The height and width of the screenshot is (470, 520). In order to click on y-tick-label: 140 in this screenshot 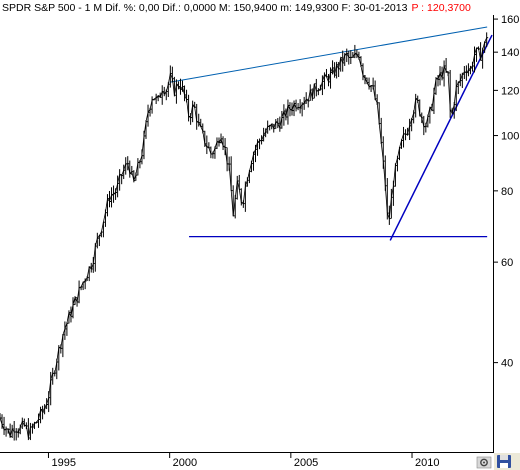, I will do `click(510, 53)`.